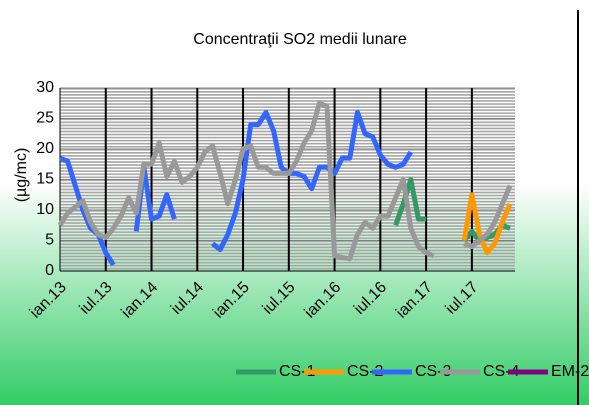 This screenshot has height=405, width=589. Describe the element at coordinates (501, 371) in the screenshot. I see `legend-label: CS-4` at that location.